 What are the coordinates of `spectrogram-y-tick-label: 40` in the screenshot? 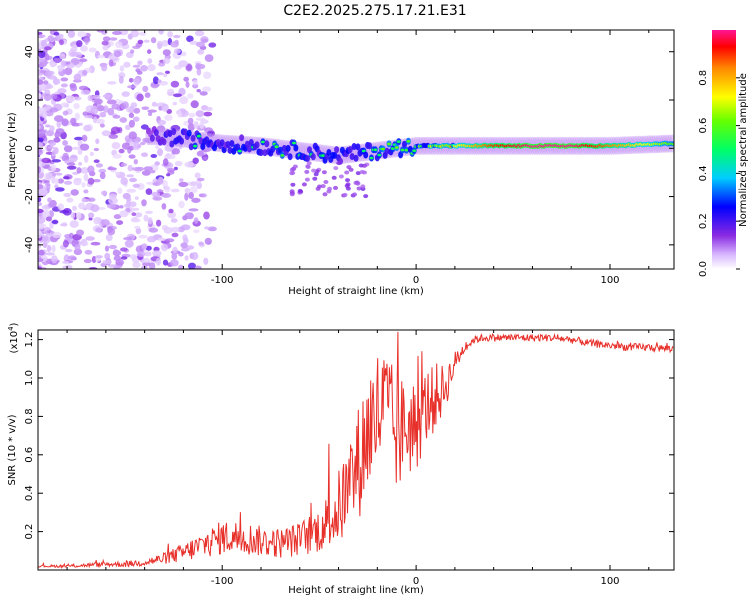 It's located at (29, 51).